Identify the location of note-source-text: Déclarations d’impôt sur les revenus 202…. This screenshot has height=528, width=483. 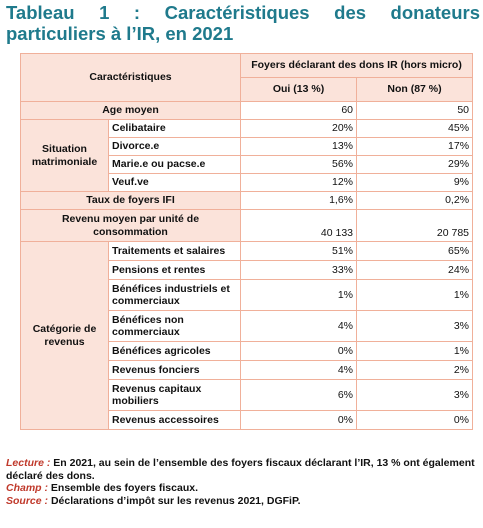
(175, 500).